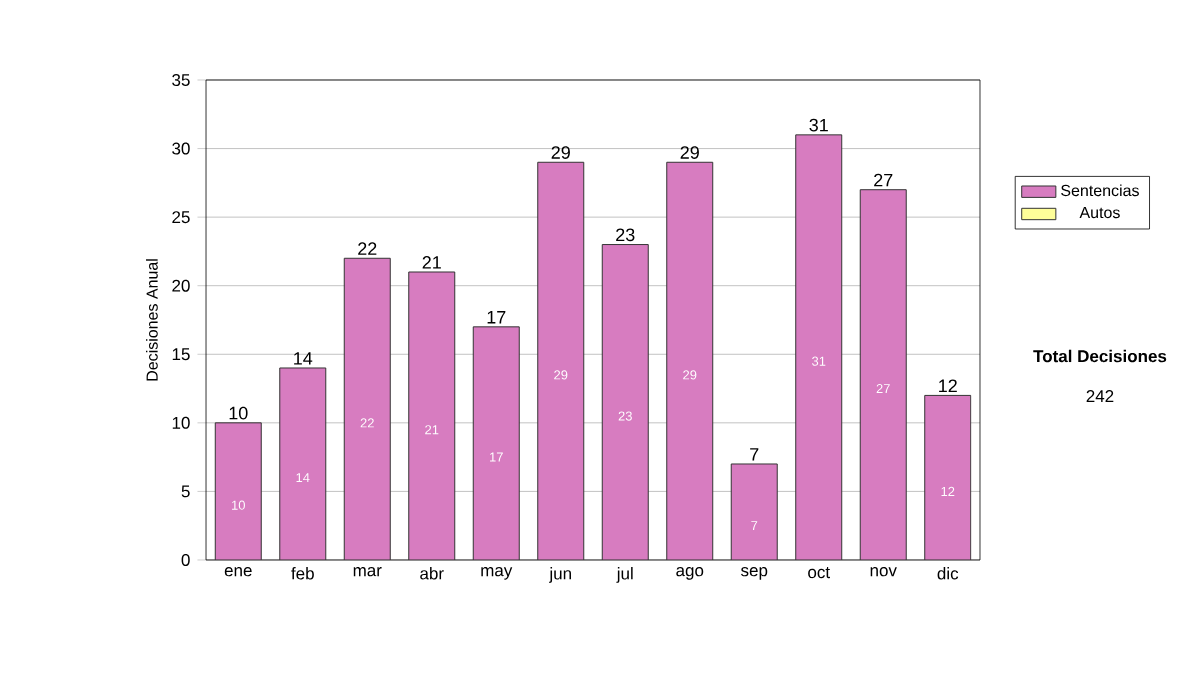  Describe the element at coordinates (181, 148) in the screenshot. I see `y-tick-label: 30` at that location.